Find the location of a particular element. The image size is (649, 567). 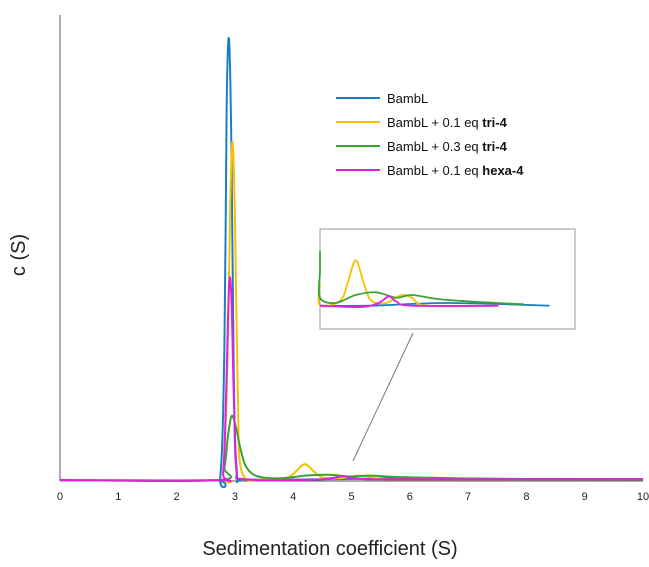

x-axis-title: Sedimentation coefficient (S) is located at coordinates (329, 549).